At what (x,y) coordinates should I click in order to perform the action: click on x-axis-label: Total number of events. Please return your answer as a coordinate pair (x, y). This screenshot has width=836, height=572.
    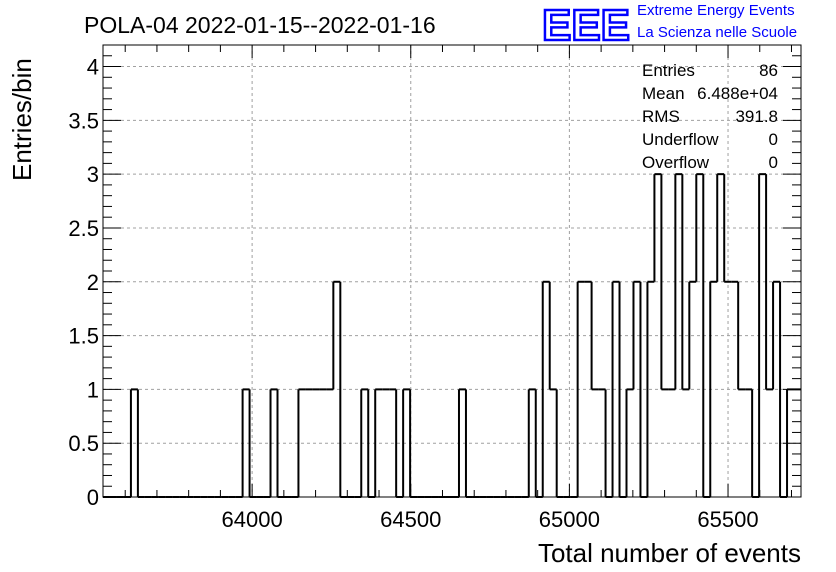
    Looking at the image, I should click on (669, 553).